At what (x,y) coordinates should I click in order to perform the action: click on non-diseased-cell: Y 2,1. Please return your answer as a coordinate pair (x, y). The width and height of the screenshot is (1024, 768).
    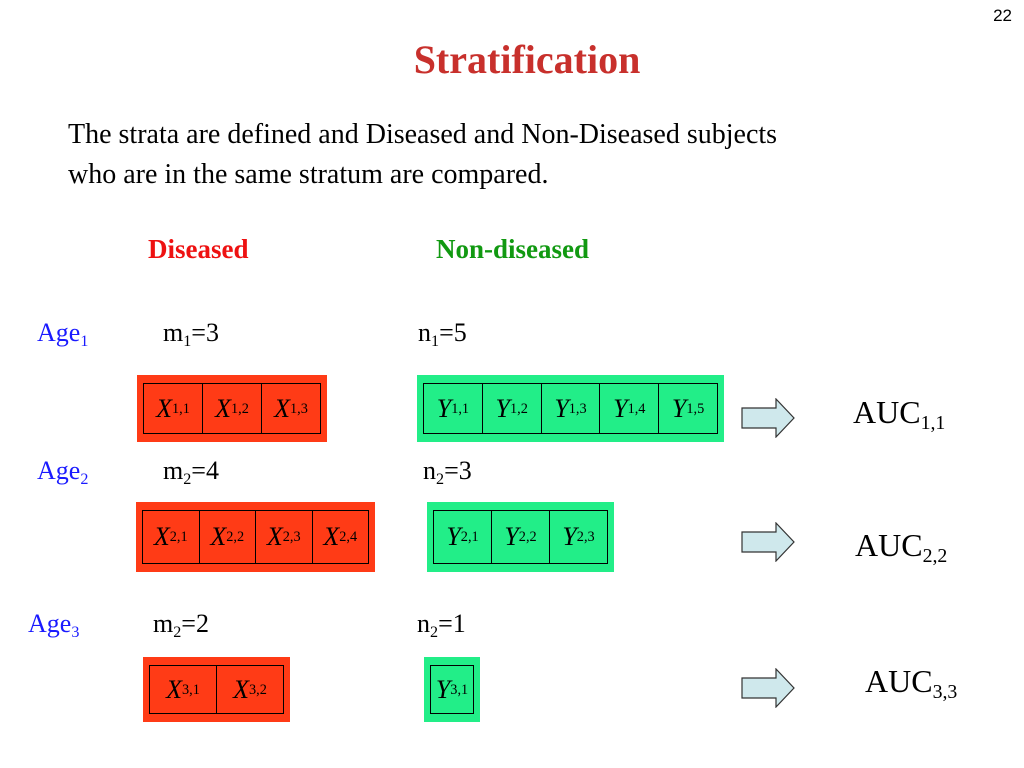
    Looking at the image, I should click on (463, 537).